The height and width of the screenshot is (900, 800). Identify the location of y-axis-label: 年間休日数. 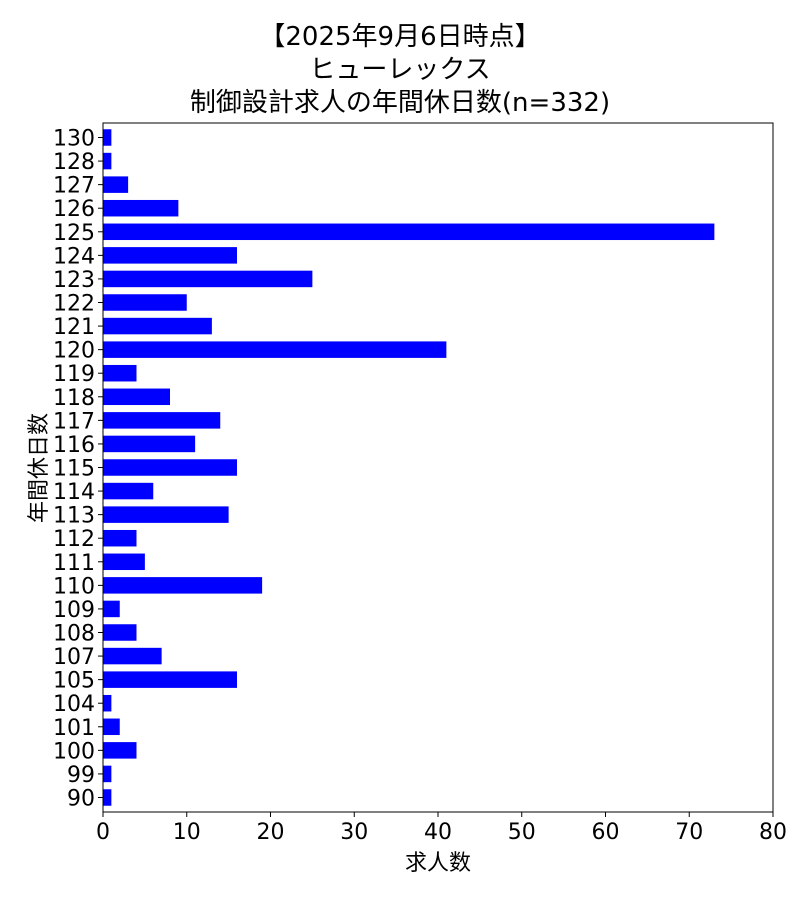
(39, 468).